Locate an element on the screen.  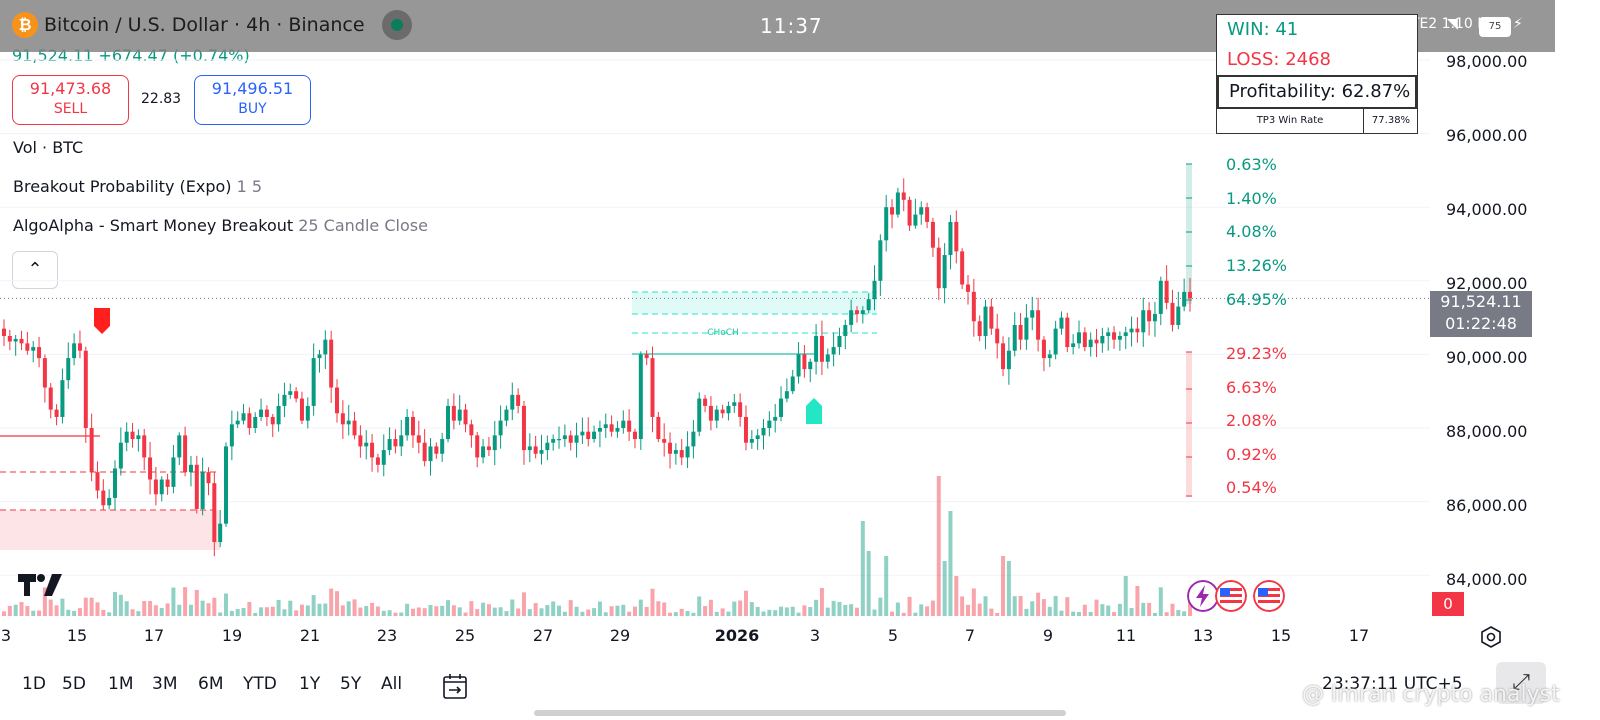
timezone-clock: 23:37:11 UTC+5 is located at coordinates (1392, 684).